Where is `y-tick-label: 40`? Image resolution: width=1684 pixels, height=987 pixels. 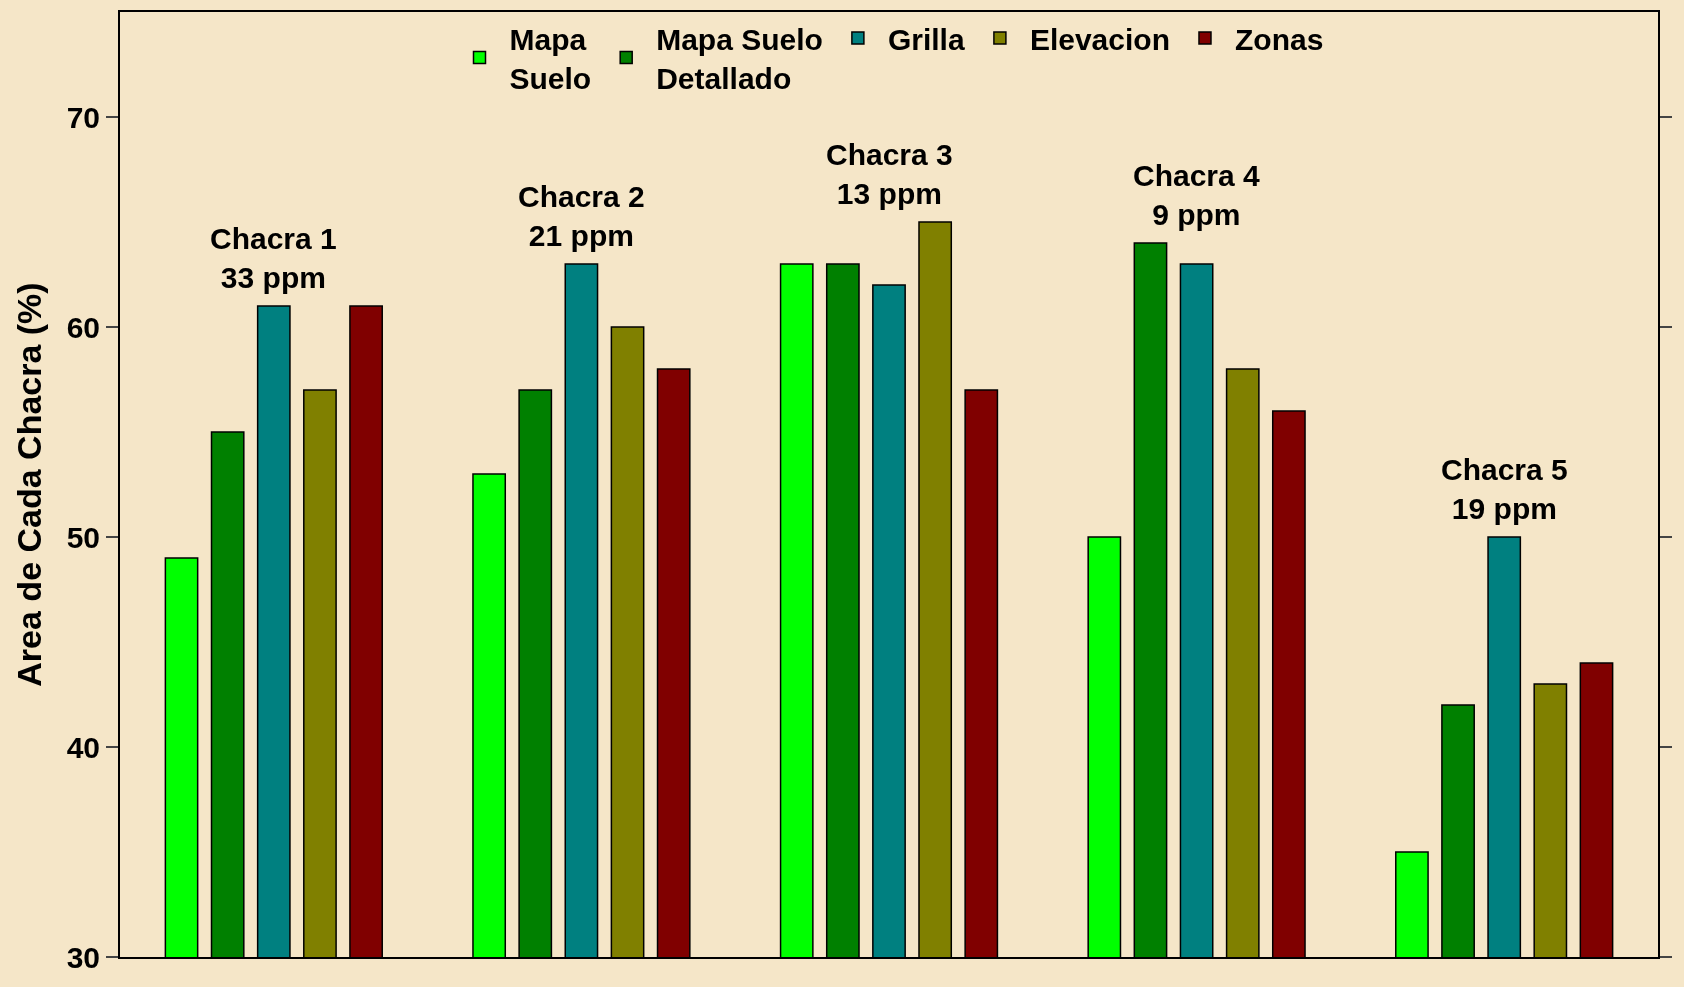
y-tick-label: 40 is located at coordinates (83, 747).